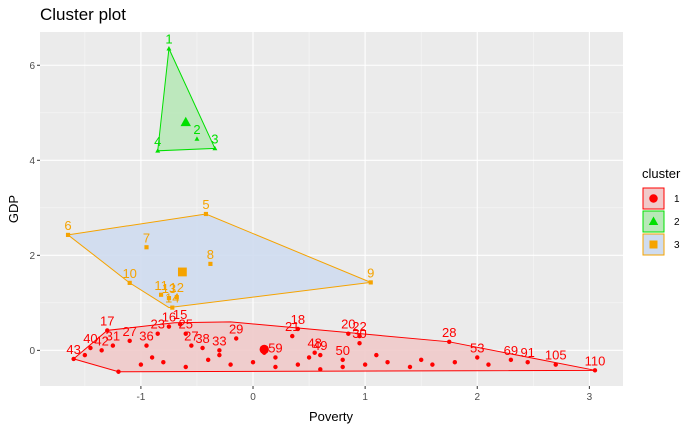 The width and height of the screenshot is (700, 432). I want to click on point-label: 40, so click(90, 338).